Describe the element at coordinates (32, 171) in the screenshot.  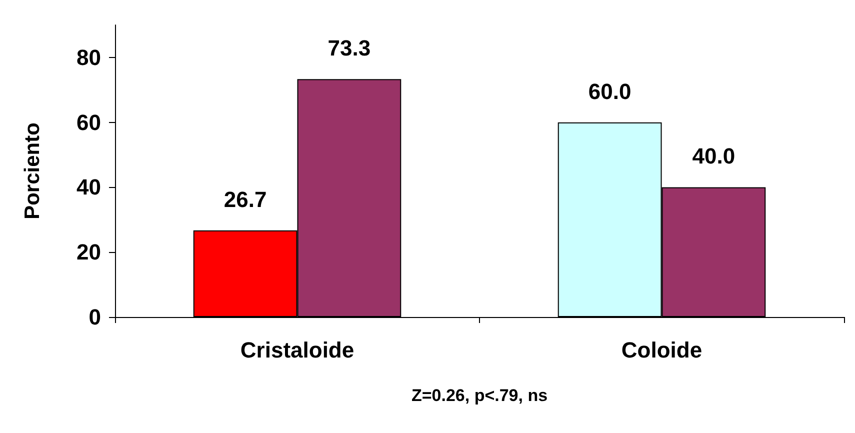
I see `y-axis-title: Porciento` at that location.